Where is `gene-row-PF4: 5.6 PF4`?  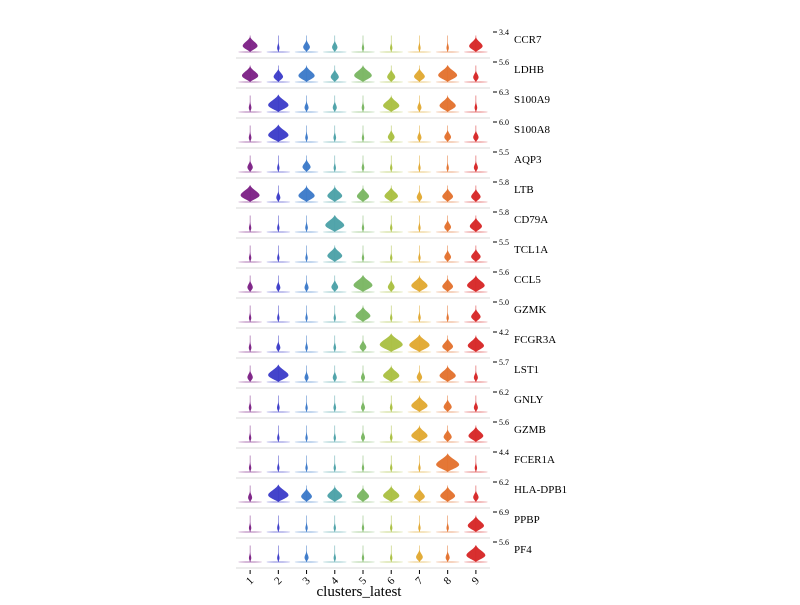 gene-row-PF4: 5.6 PF4 is located at coordinates (384, 553).